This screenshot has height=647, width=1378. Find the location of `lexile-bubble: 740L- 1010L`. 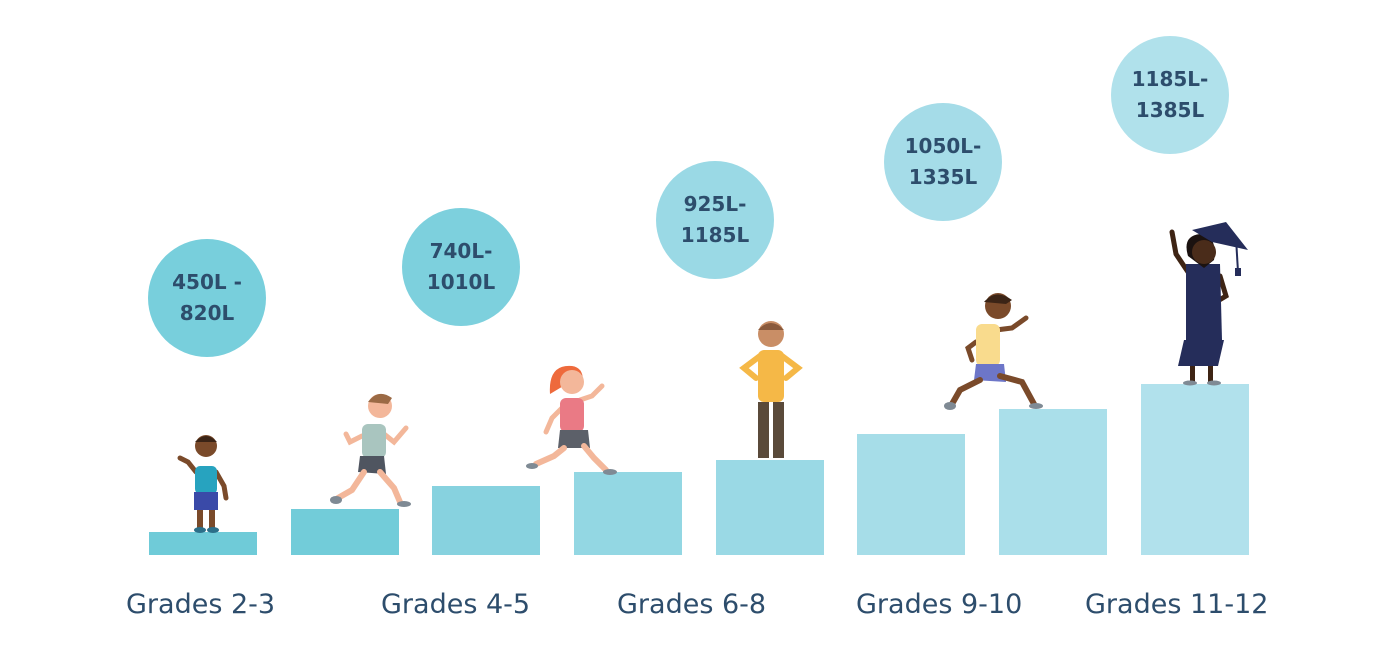

lexile-bubble: 740L- 1010L is located at coordinates (461, 267).